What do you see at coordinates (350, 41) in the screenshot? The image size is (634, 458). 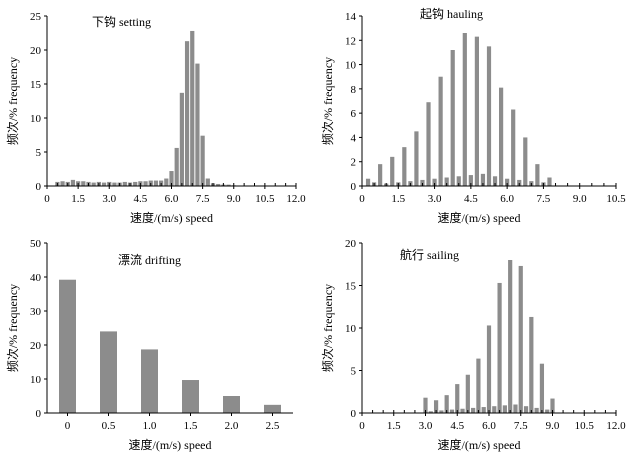 I see `y-tick-label: 12` at bounding box center [350, 41].